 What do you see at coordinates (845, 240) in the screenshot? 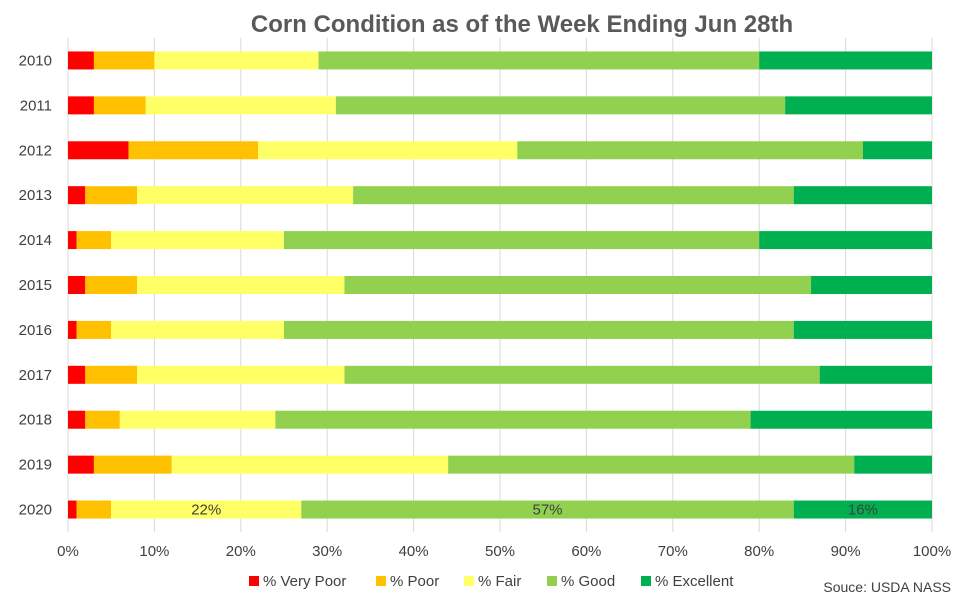
I see `bar-2014-excellent` at bounding box center [845, 240].